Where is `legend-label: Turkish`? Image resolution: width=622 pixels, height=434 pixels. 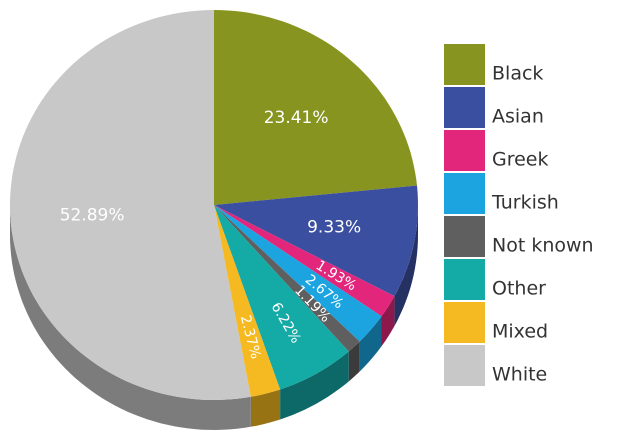 legend-label: Turkish is located at coordinates (525, 203).